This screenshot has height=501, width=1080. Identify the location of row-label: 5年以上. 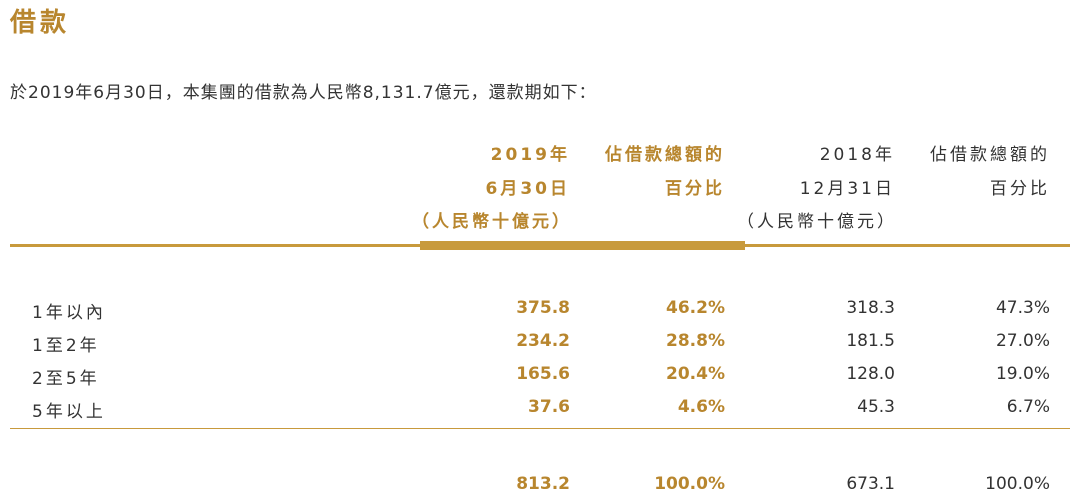
(69, 412).